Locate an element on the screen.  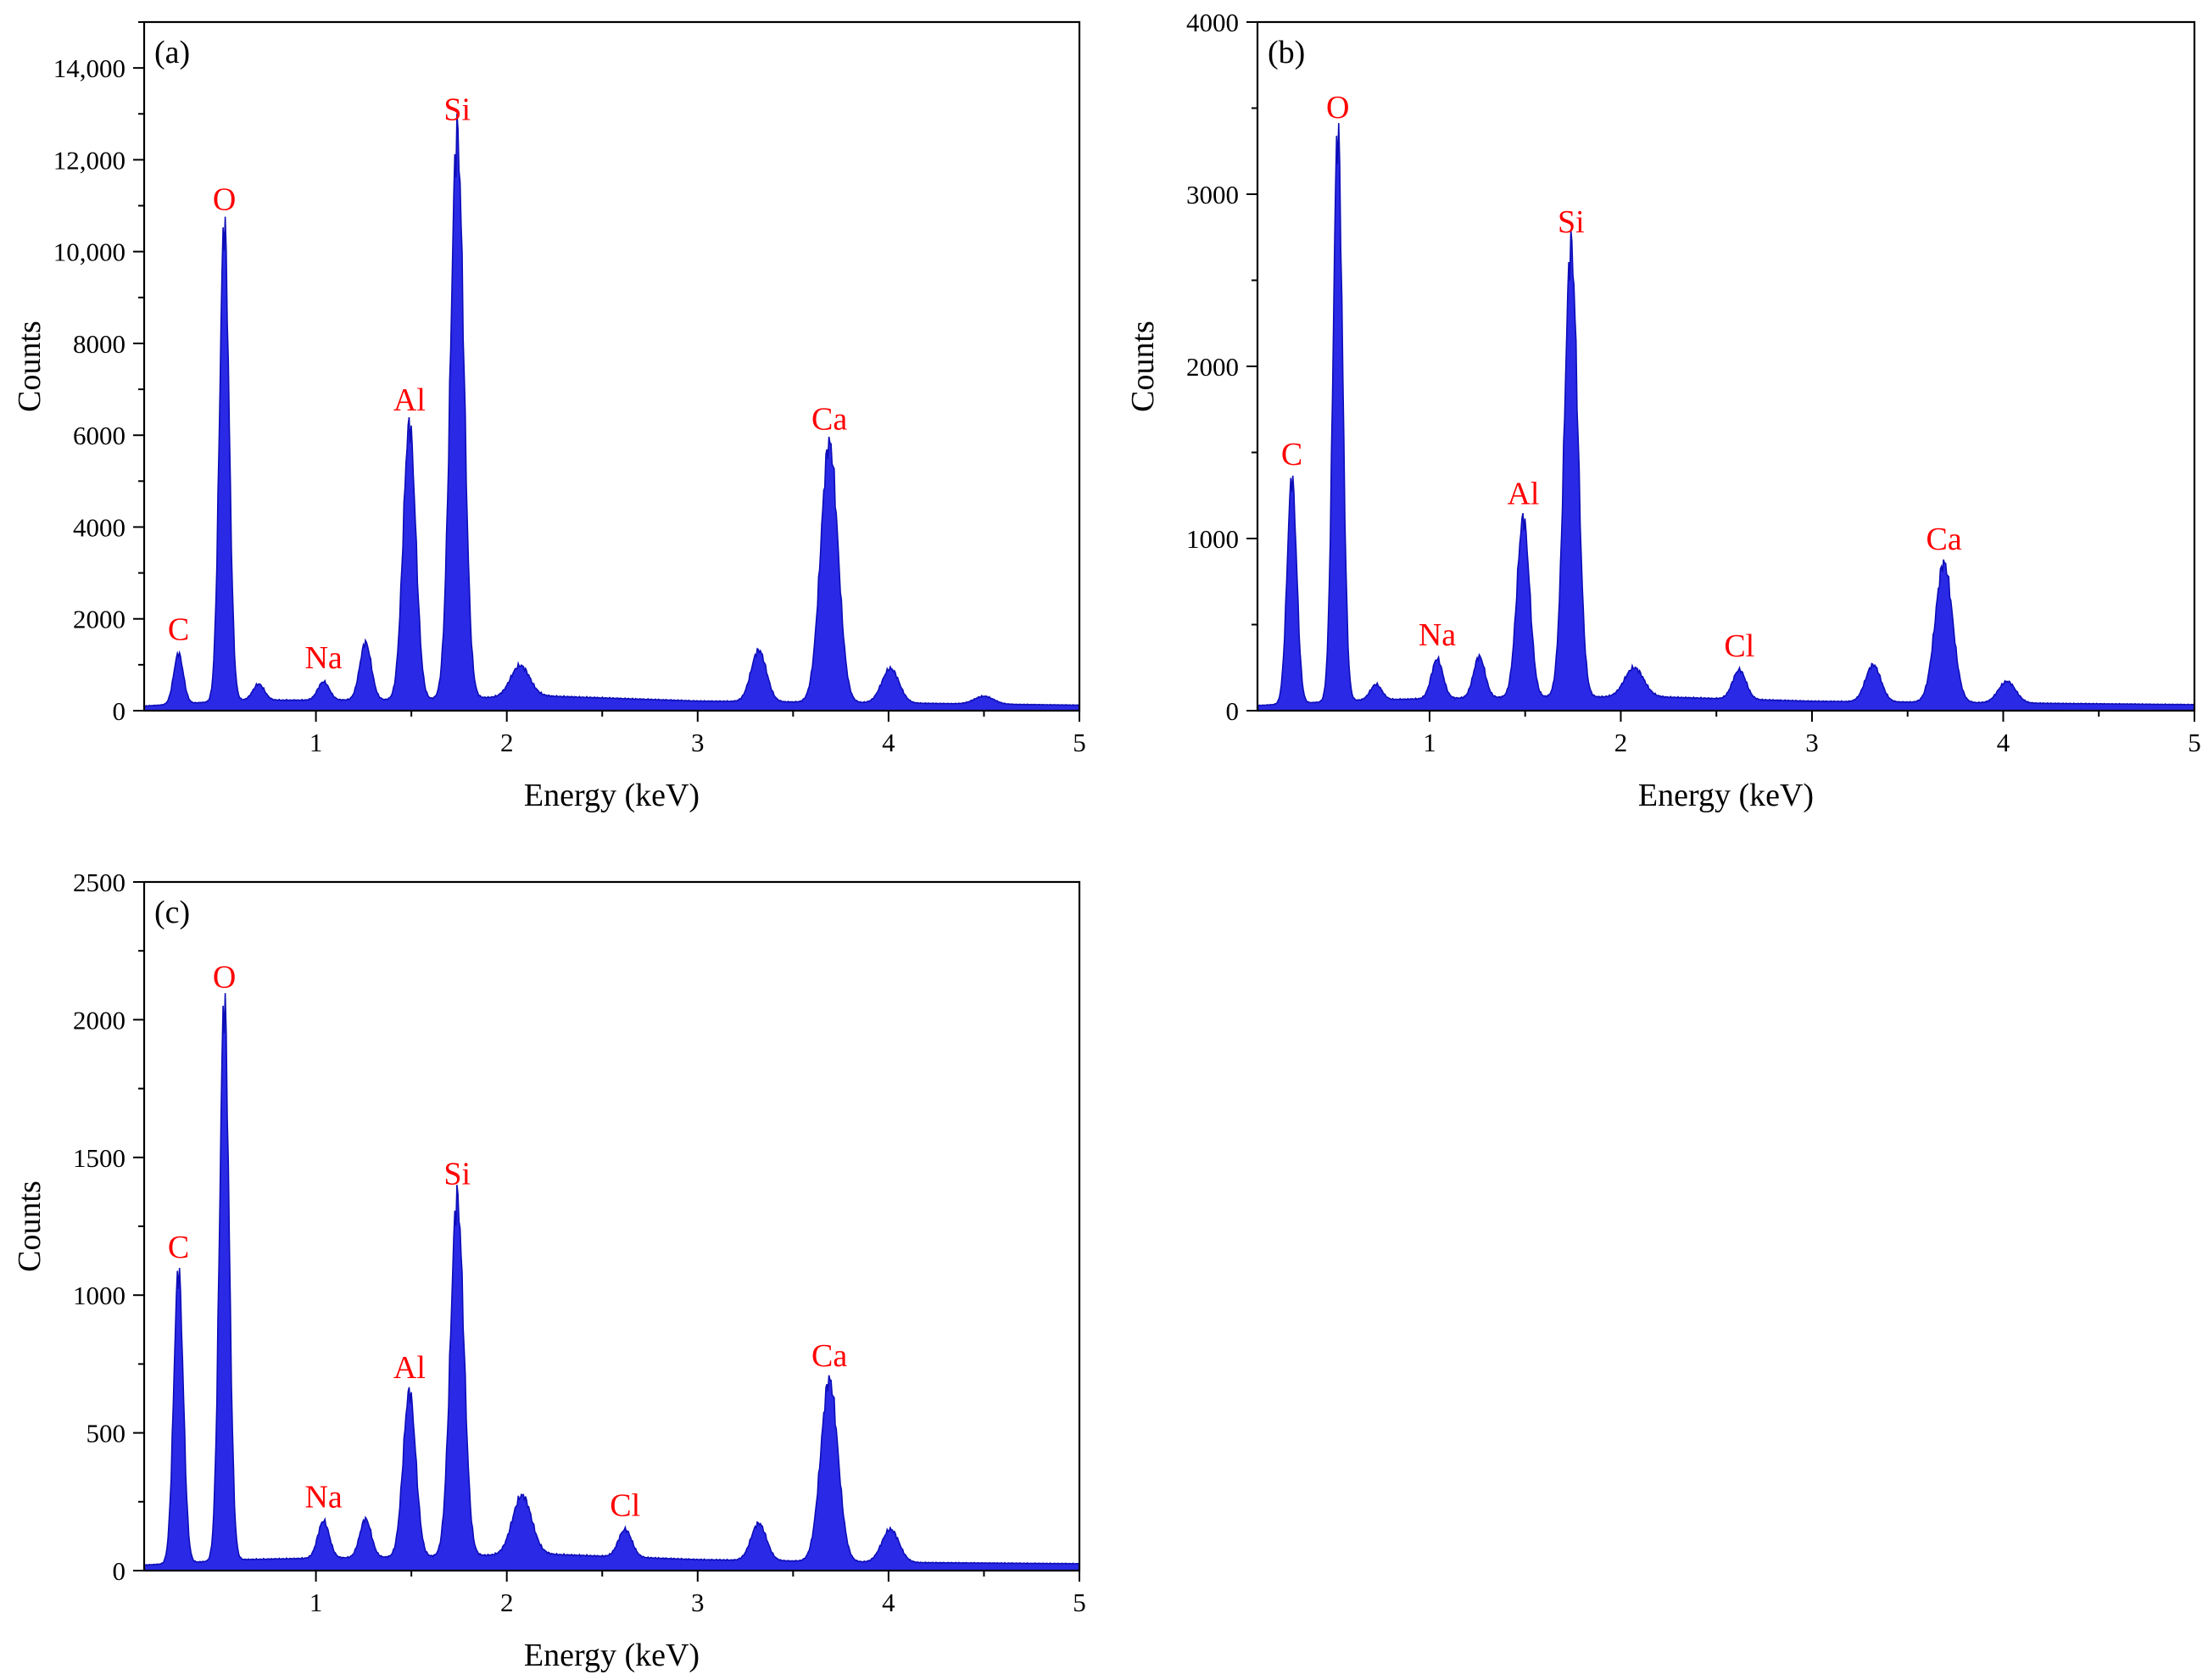
y-tick-label: 10,000 is located at coordinates (89, 252).